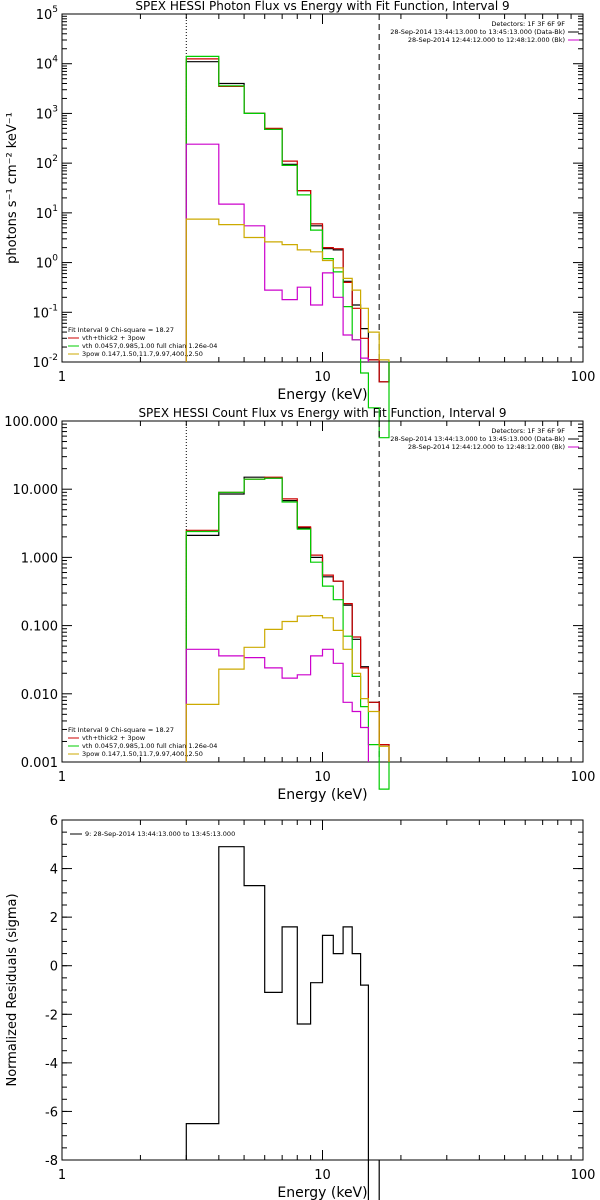  I want to click on y-tick-label-exponent: -2, so click(53, 358).